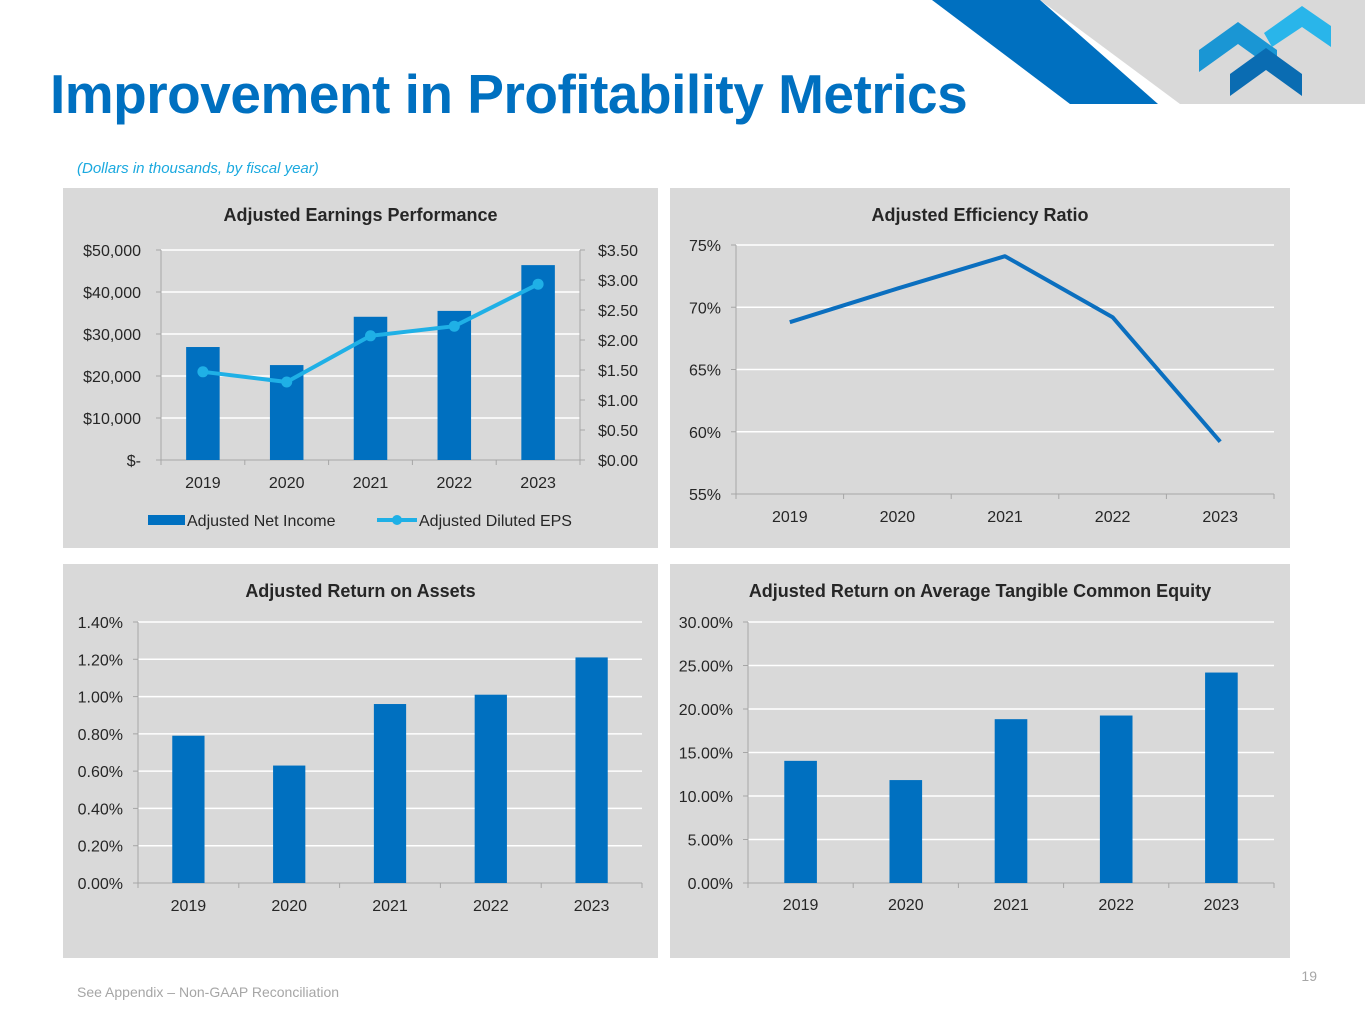 The width and height of the screenshot is (1365, 1024). Describe the element at coordinates (1005, 349) in the screenshot. I see `efficiency-line` at that location.